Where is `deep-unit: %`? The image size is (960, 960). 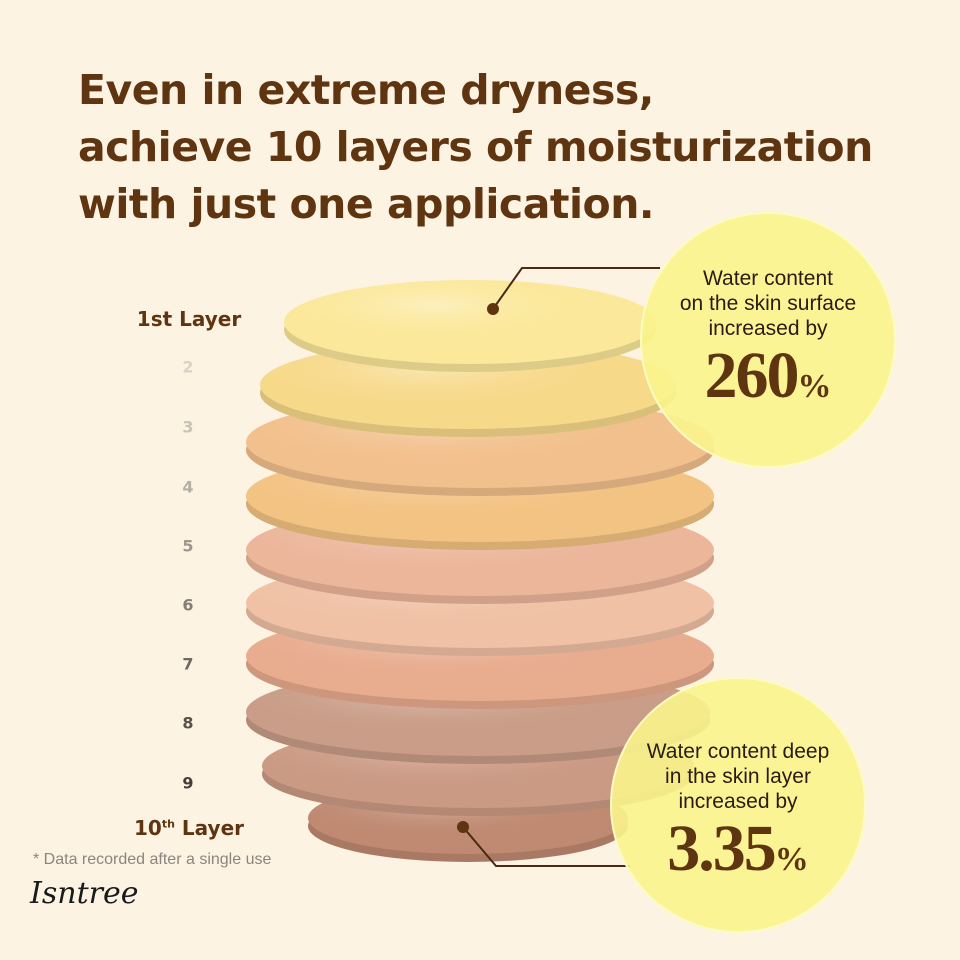 deep-unit: % is located at coordinates (791, 859).